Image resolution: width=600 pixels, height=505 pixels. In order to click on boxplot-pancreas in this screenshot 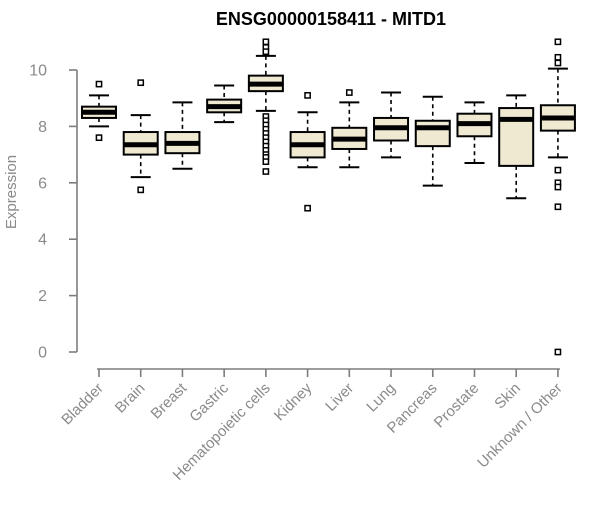, I will do `click(432, 141)`.